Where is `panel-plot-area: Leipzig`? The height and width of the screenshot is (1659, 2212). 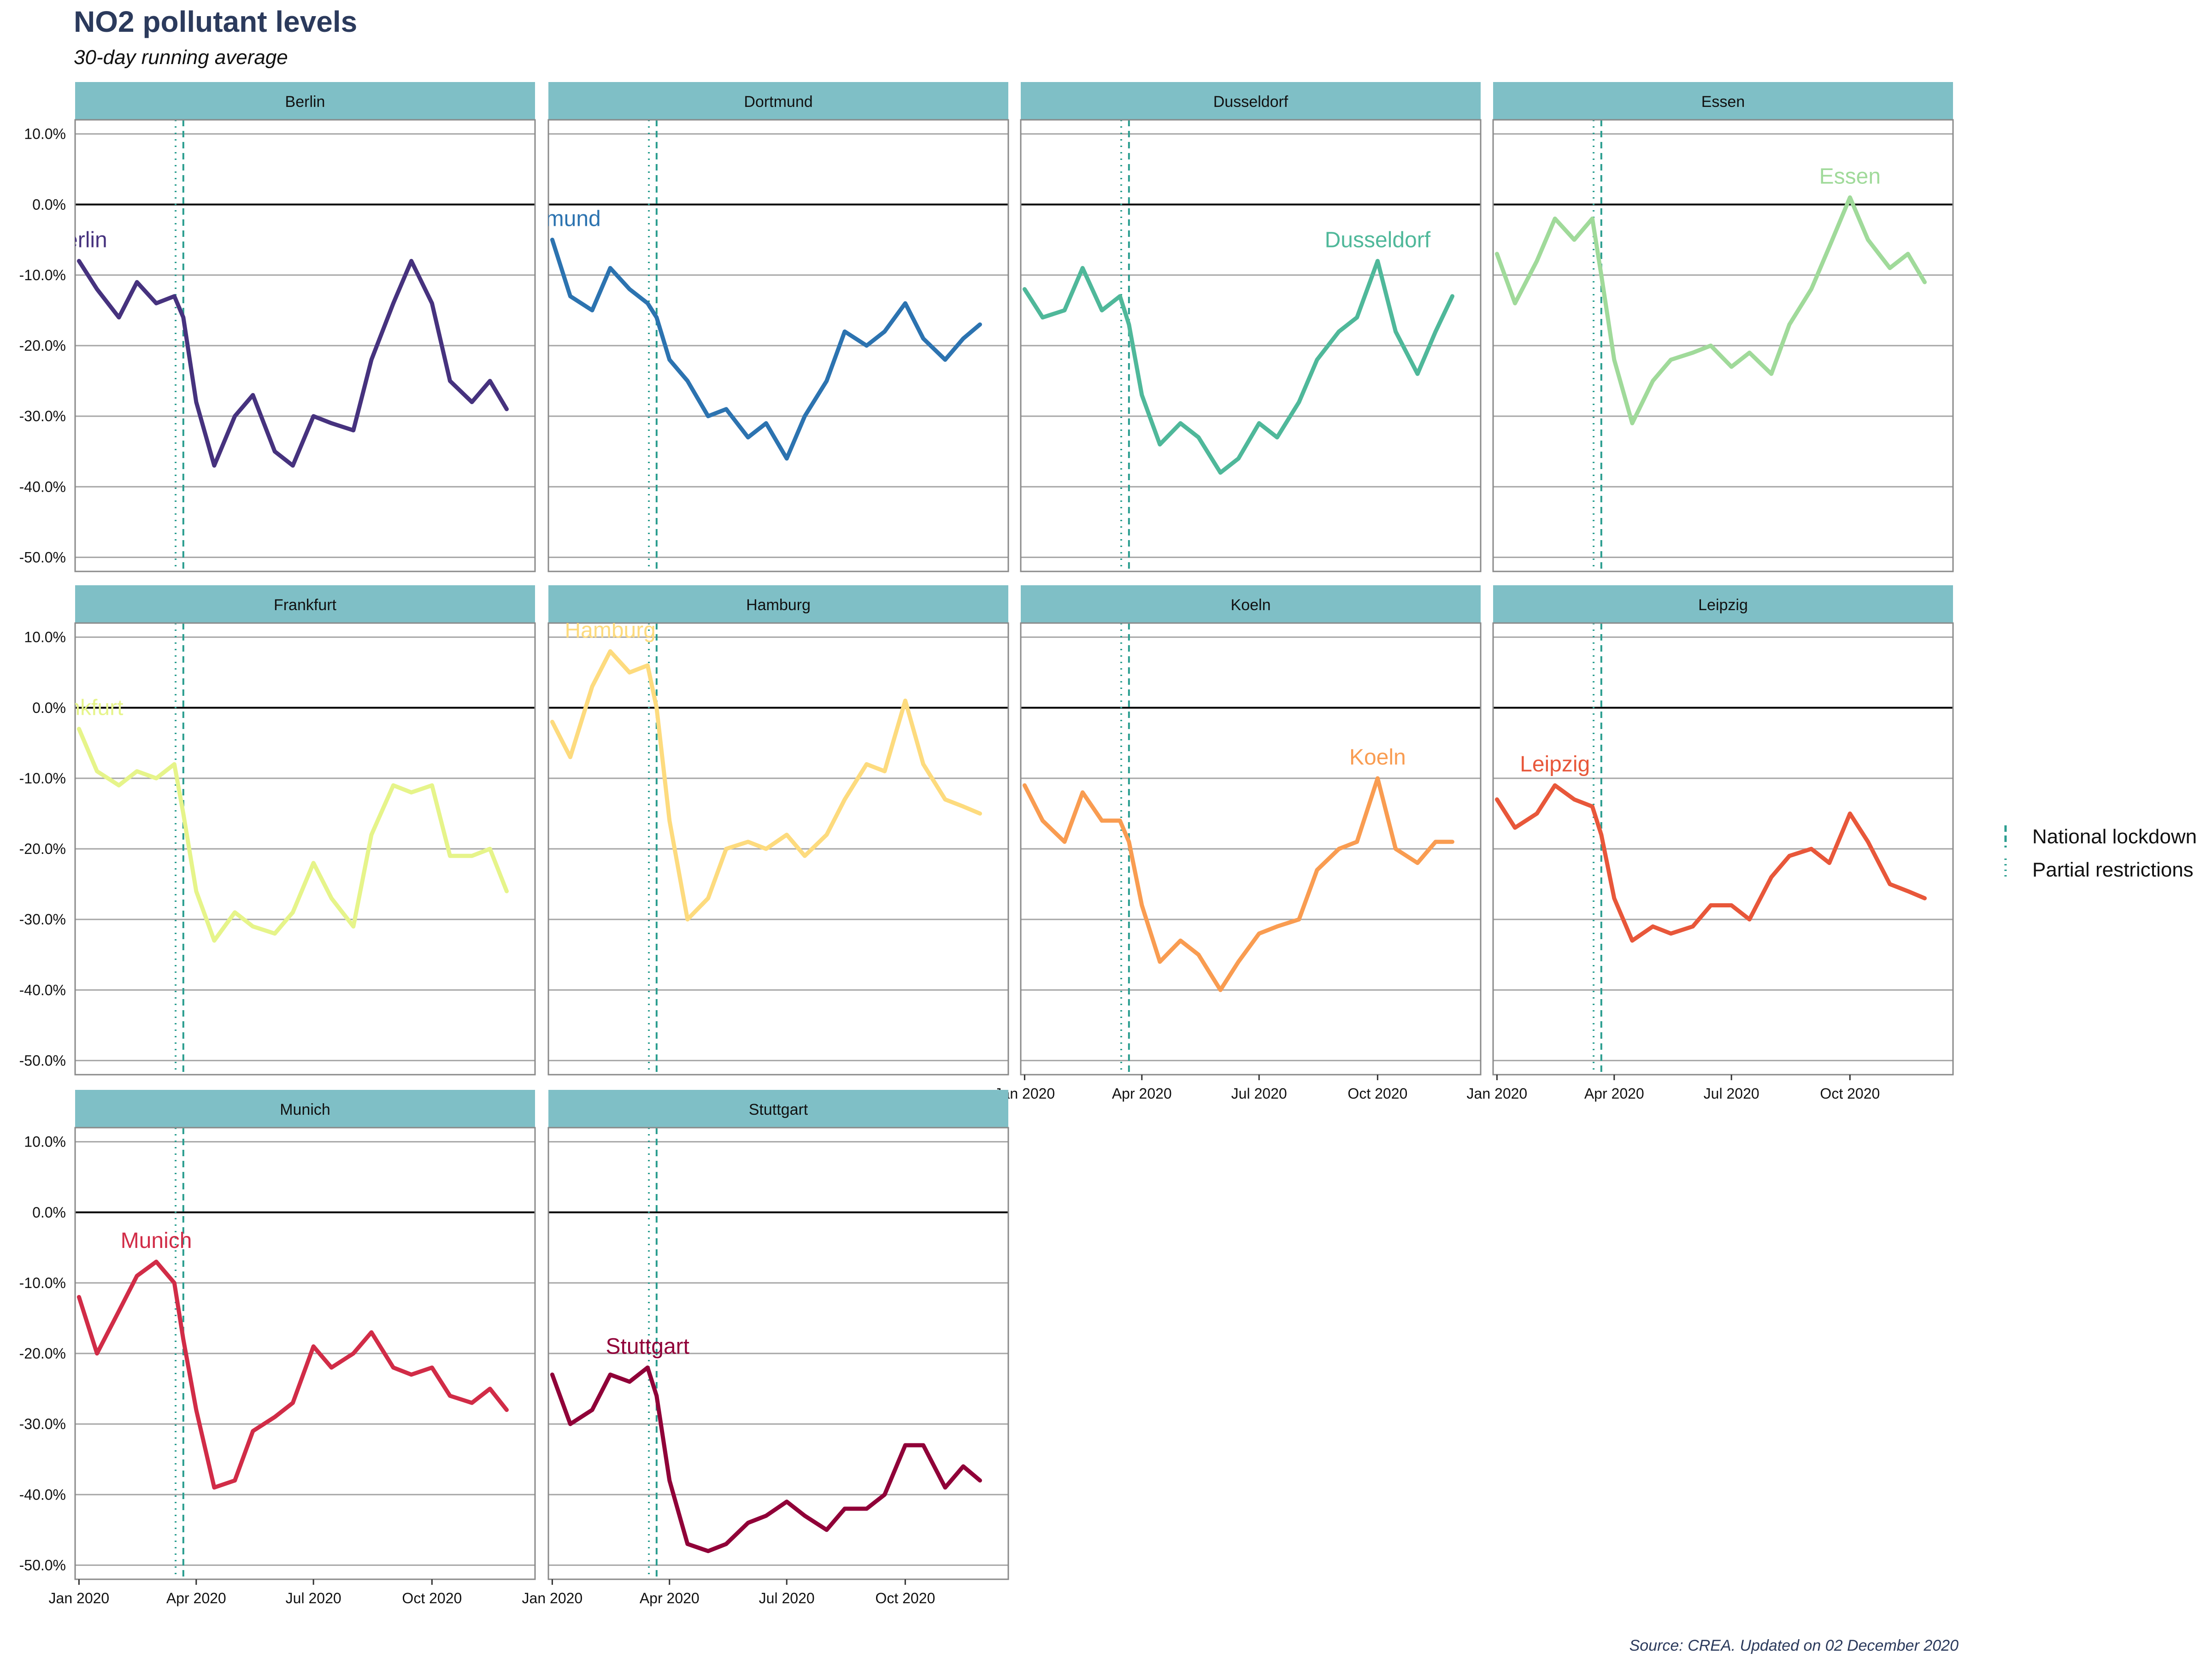 panel-plot-area: Leipzig is located at coordinates (1710, 847).